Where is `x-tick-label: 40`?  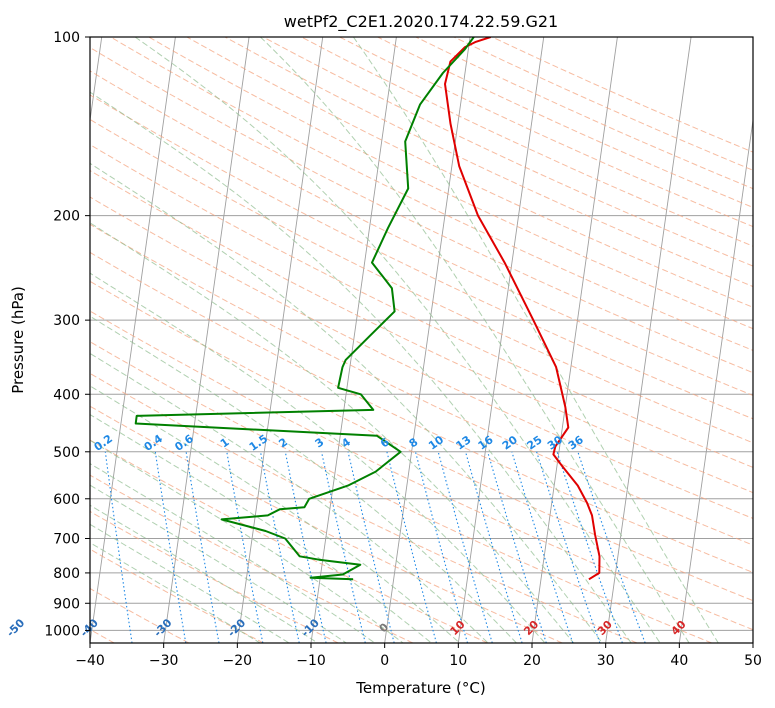 x-tick-label: 40 is located at coordinates (679, 661).